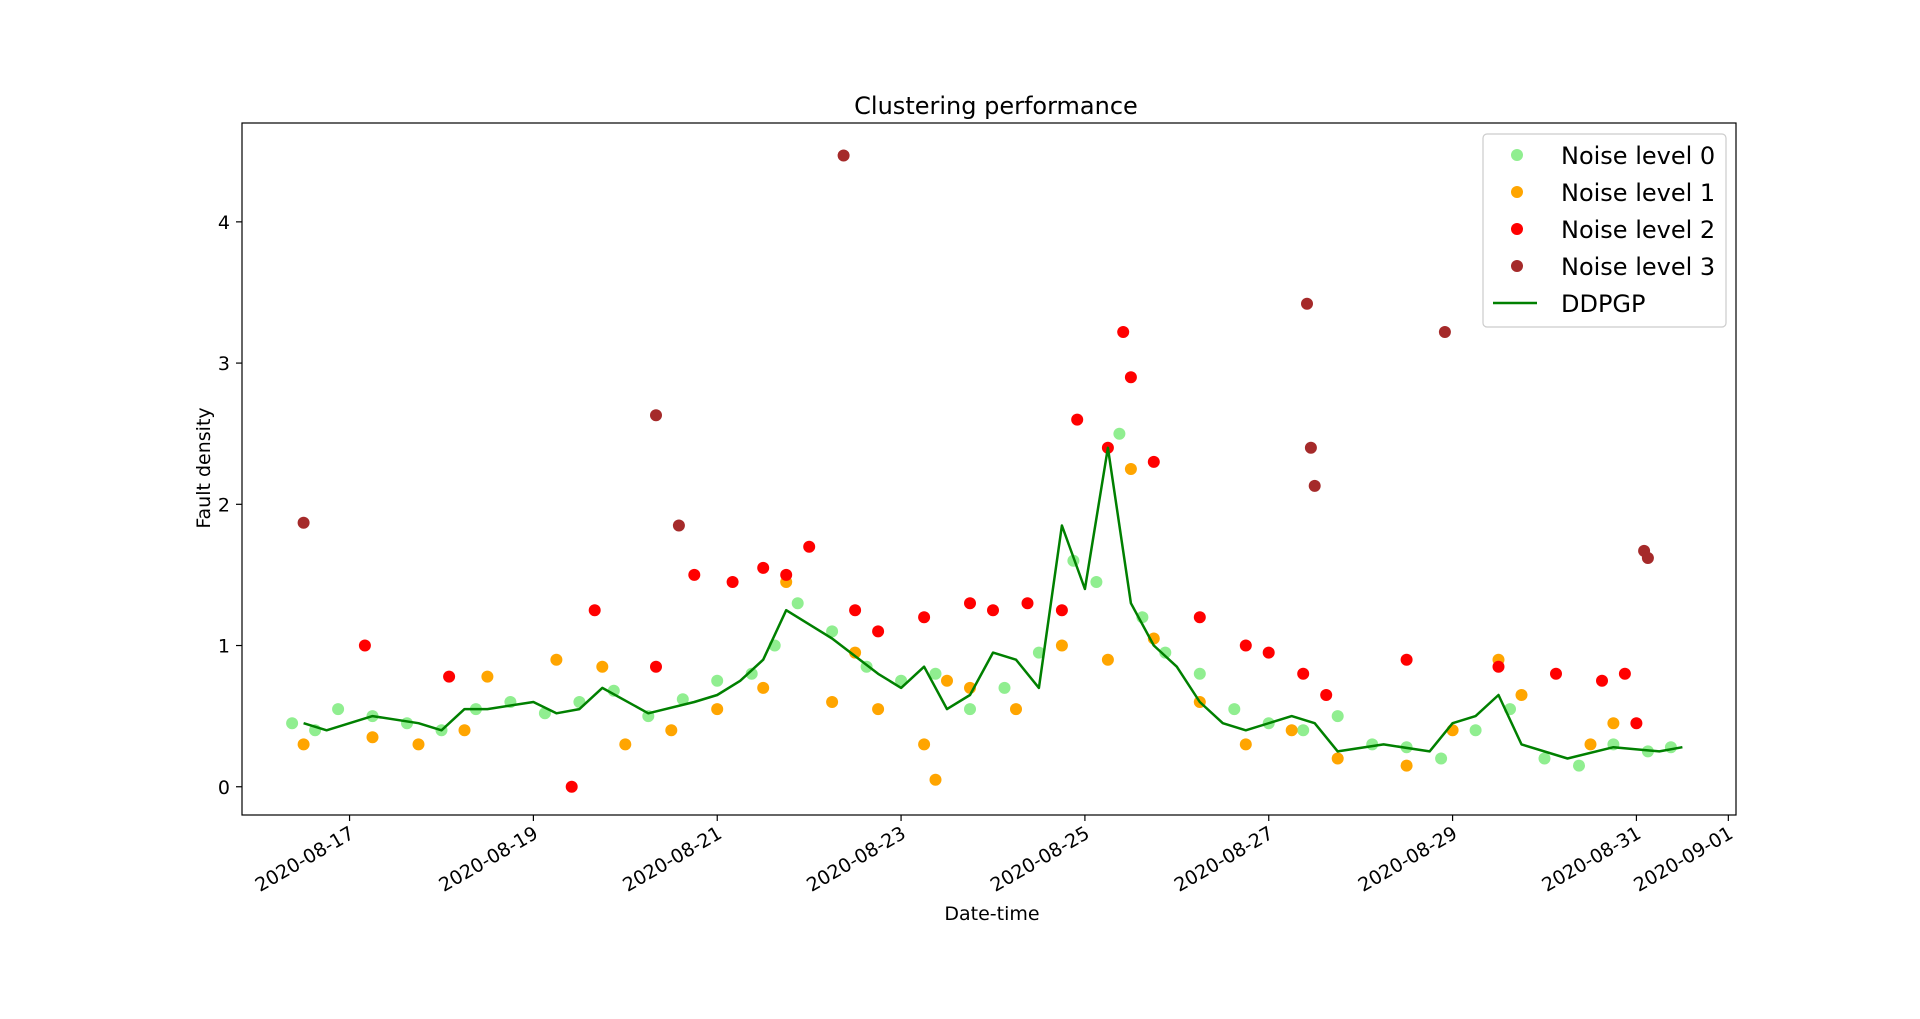 This screenshot has width=1920, height=1019. Describe the element at coordinates (224, 788) in the screenshot. I see `y-tick-label: 0` at that location.